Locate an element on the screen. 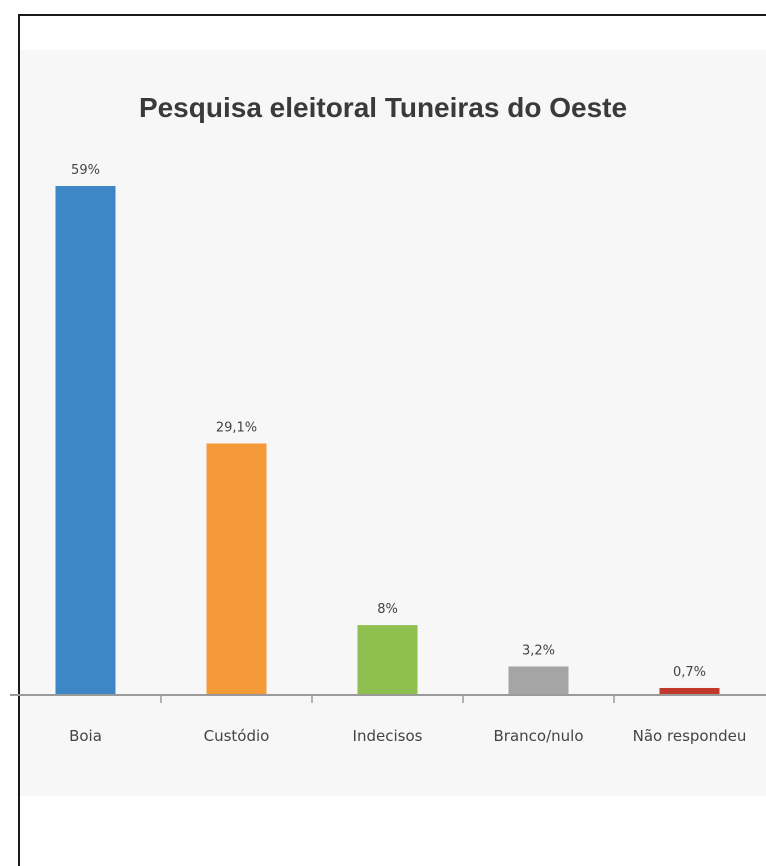  chart-title: Pesquisa eleitoral Tuneiras do Oeste is located at coordinates (383, 107).